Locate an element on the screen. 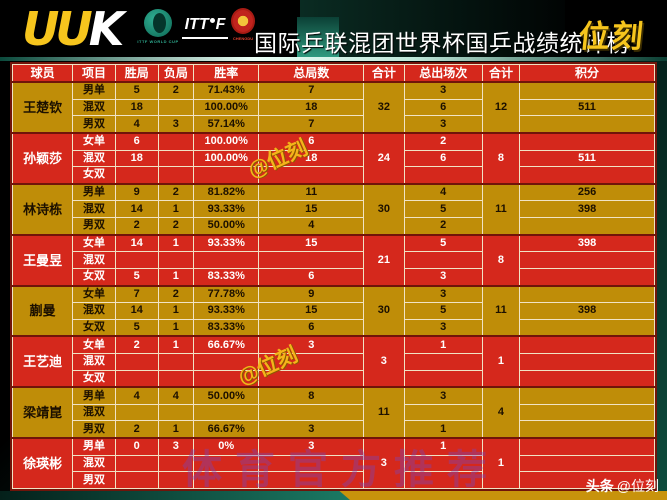 This screenshot has width=667, height=500. col-header-games-sum: 合计 is located at coordinates (384, 73).